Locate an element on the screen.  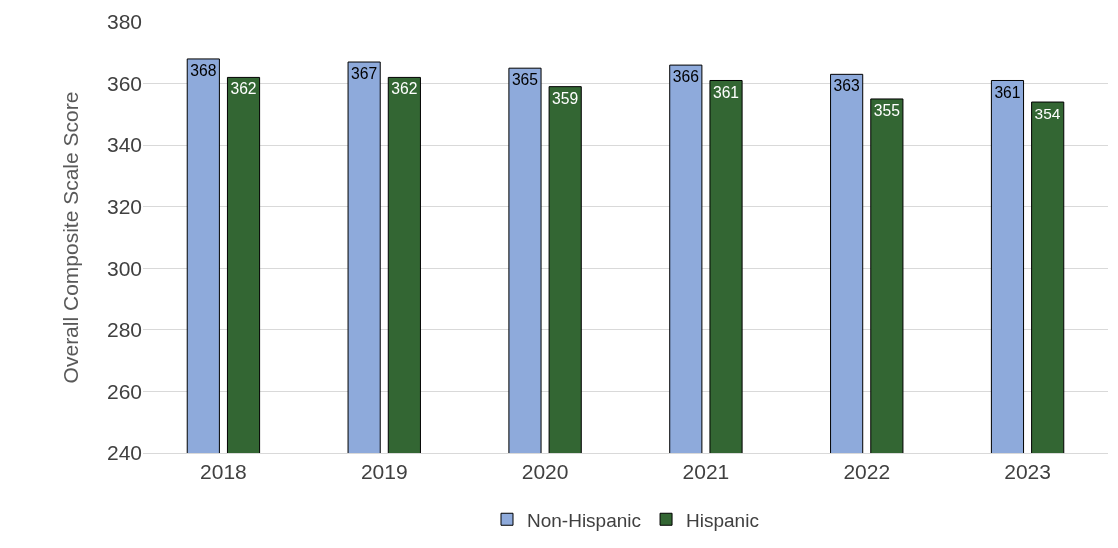
y-tick-label: 380 is located at coordinates (124, 22).